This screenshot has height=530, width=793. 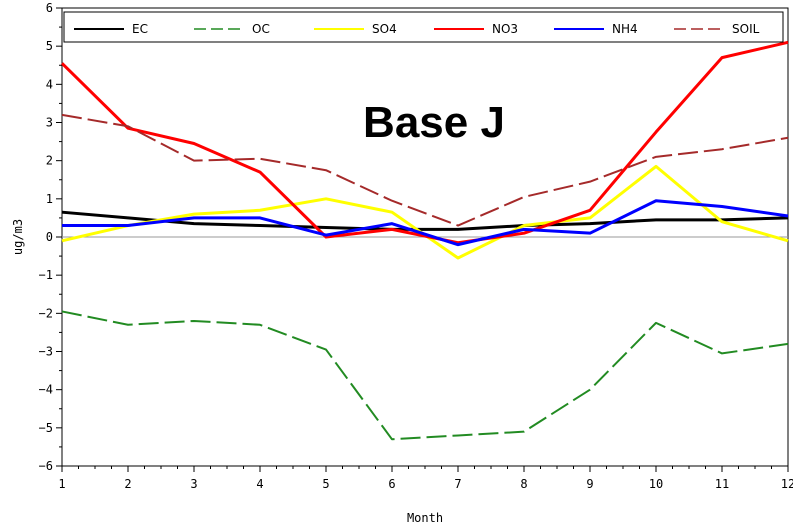 What do you see at coordinates (193, 484) in the screenshot?
I see `x-tick-label: 3` at bounding box center [193, 484].